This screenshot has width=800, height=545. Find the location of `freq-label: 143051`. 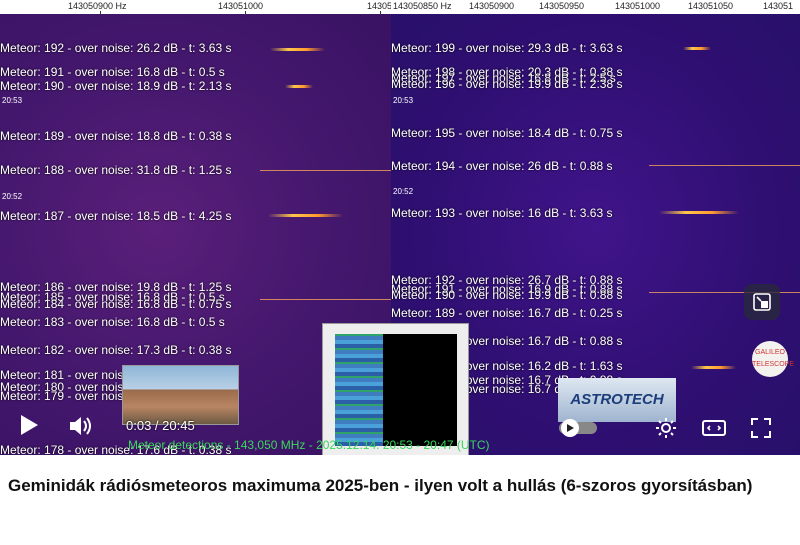

freq-label: 143051 is located at coordinates (778, 6).